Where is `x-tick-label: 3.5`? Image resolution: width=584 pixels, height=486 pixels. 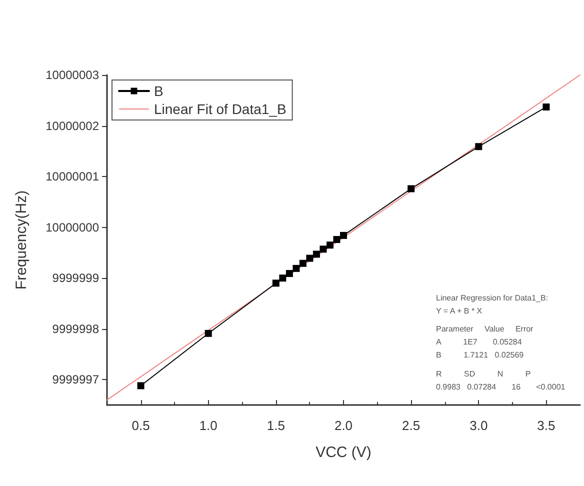
x-tick-label: 3.5 is located at coordinates (546, 425).